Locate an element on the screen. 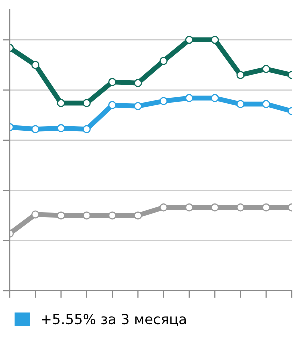 The image size is (300, 340). legend-label: +5.55% за 3 месяца is located at coordinates (114, 320).